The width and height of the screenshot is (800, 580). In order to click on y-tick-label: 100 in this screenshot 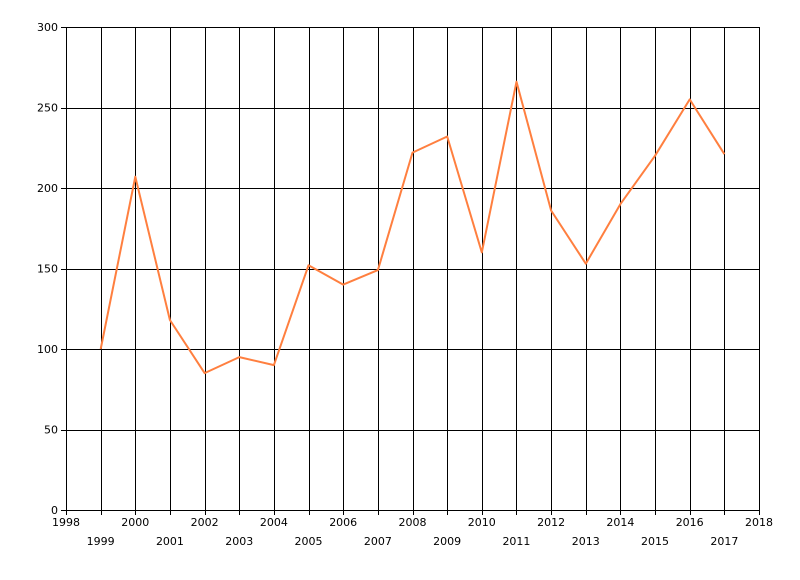, I will do `click(47, 349)`.